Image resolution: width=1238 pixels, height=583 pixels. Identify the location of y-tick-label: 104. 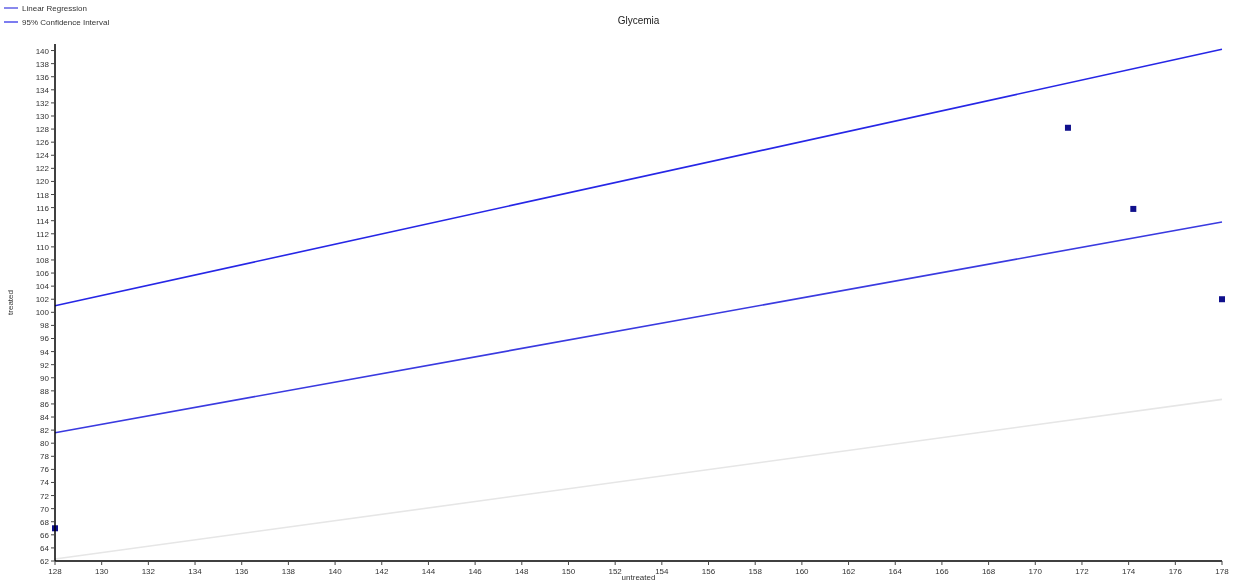
(42, 287).